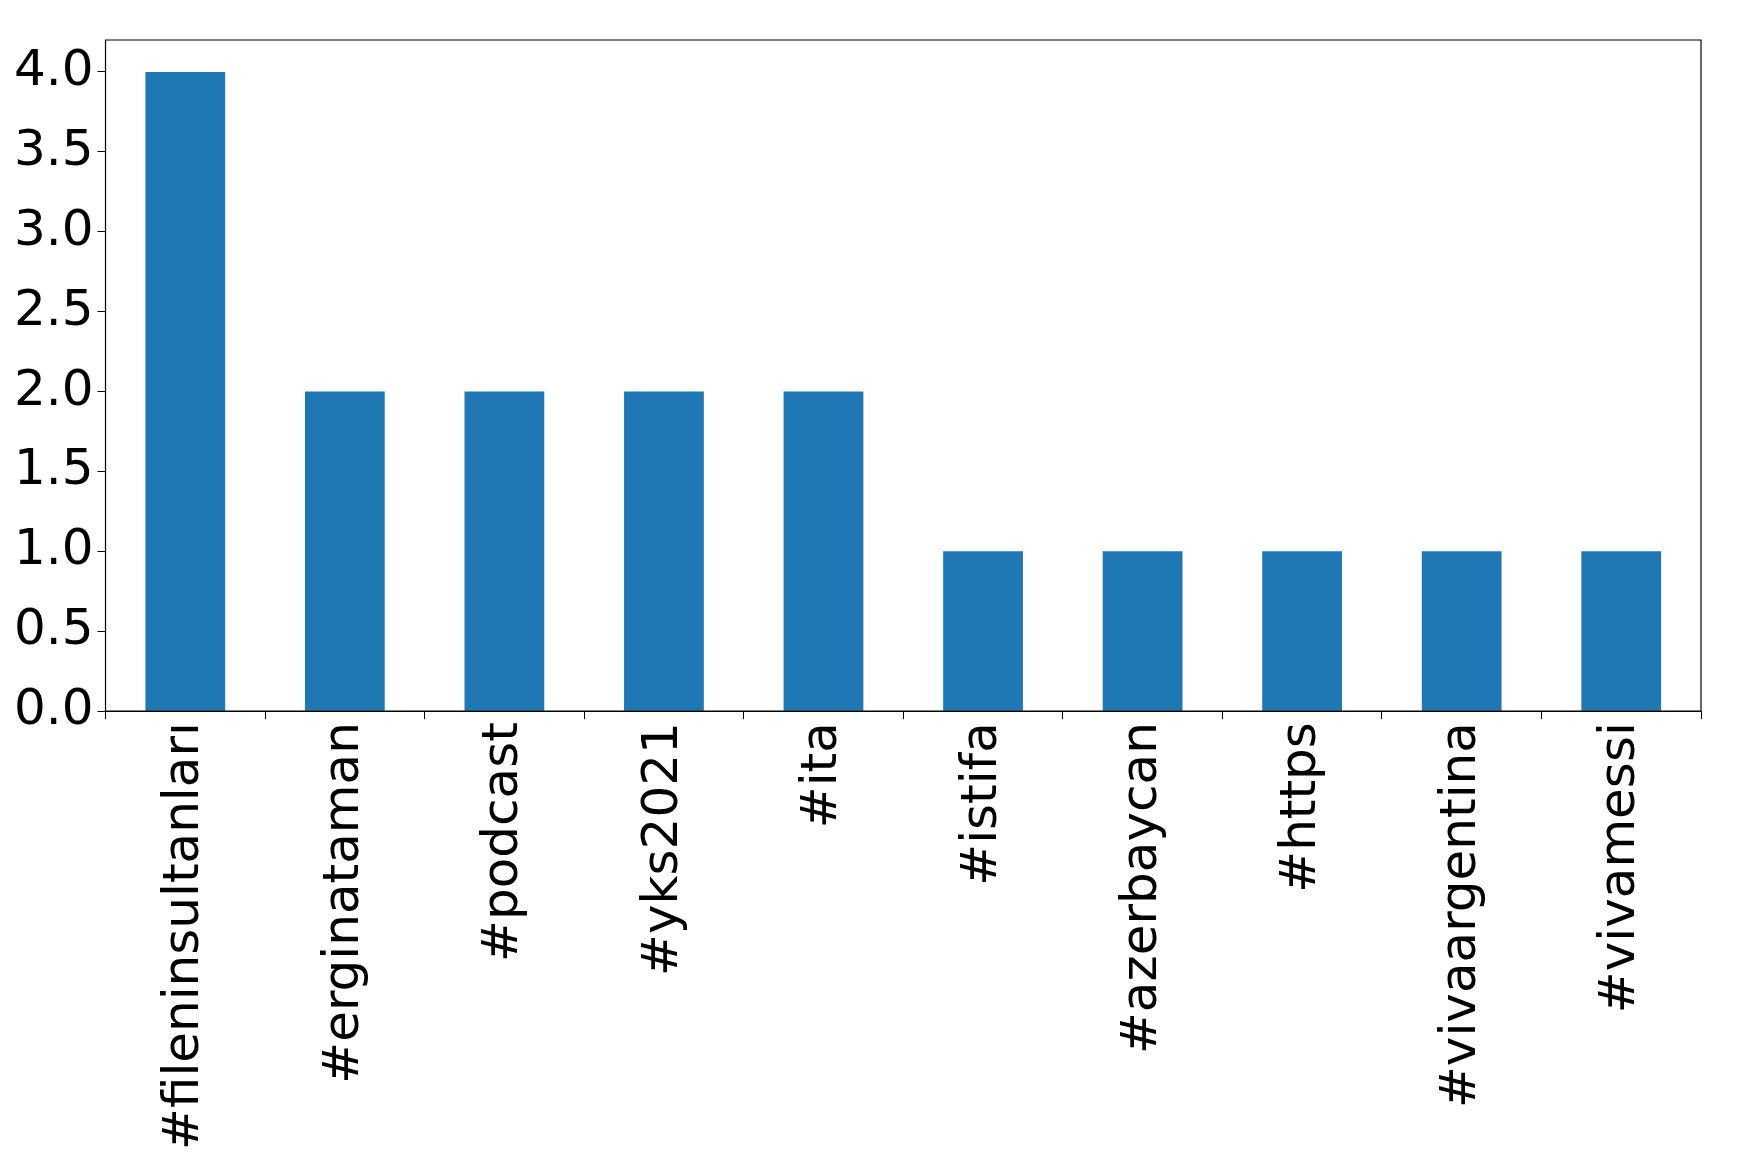 The height and width of the screenshot is (1163, 1739). What do you see at coordinates (53, 467) in the screenshot?
I see `y-tick-label: 1.5` at bounding box center [53, 467].